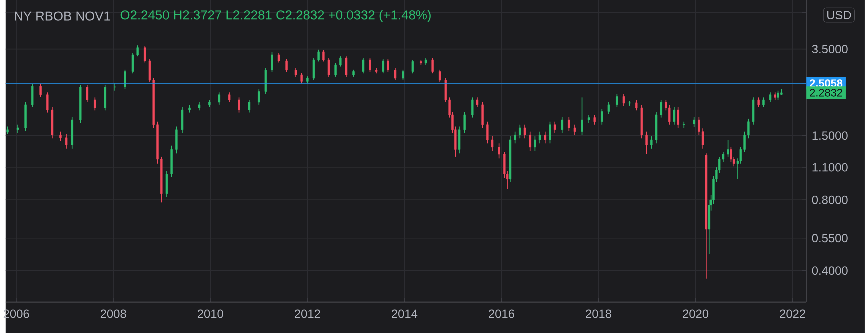 The width and height of the screenshot is (865, 333). Describe the element at coordinates (840, 15) in the screenshot. I see `text: USD` at that location.